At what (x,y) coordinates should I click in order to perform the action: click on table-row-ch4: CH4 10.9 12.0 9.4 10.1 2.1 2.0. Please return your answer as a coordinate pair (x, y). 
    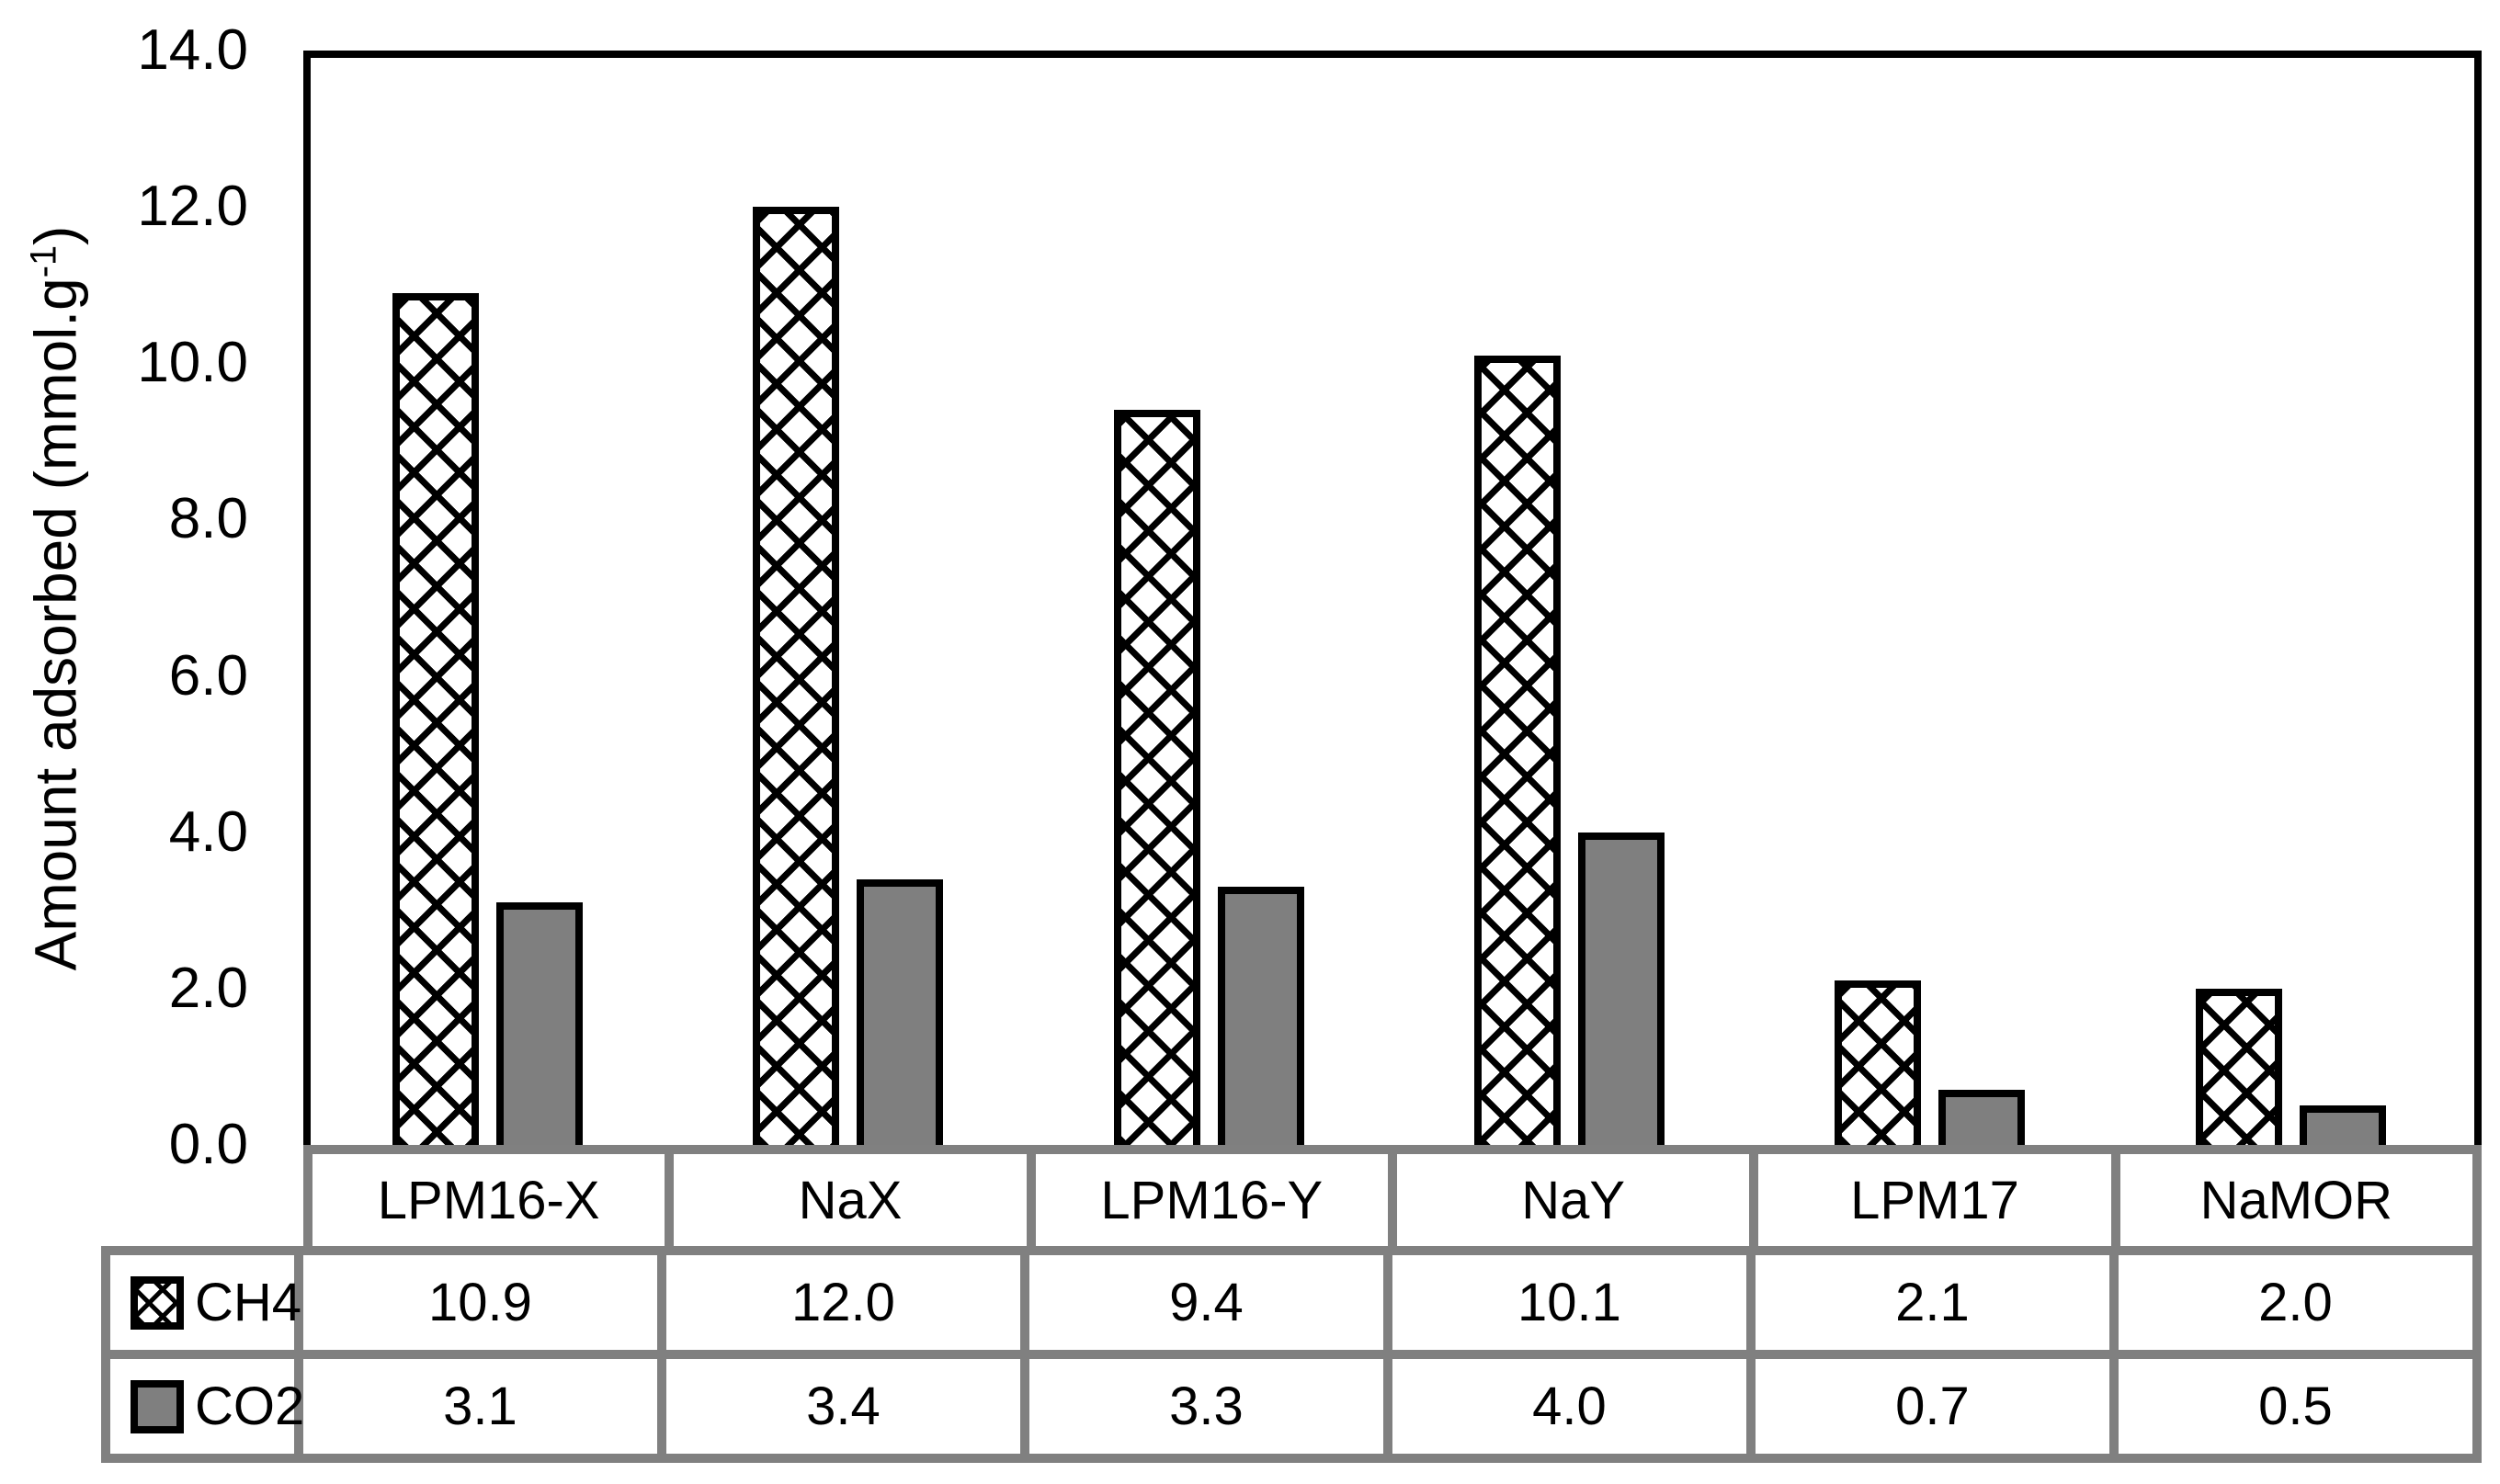
    Looking at the image, I should click on (1291, 1307).